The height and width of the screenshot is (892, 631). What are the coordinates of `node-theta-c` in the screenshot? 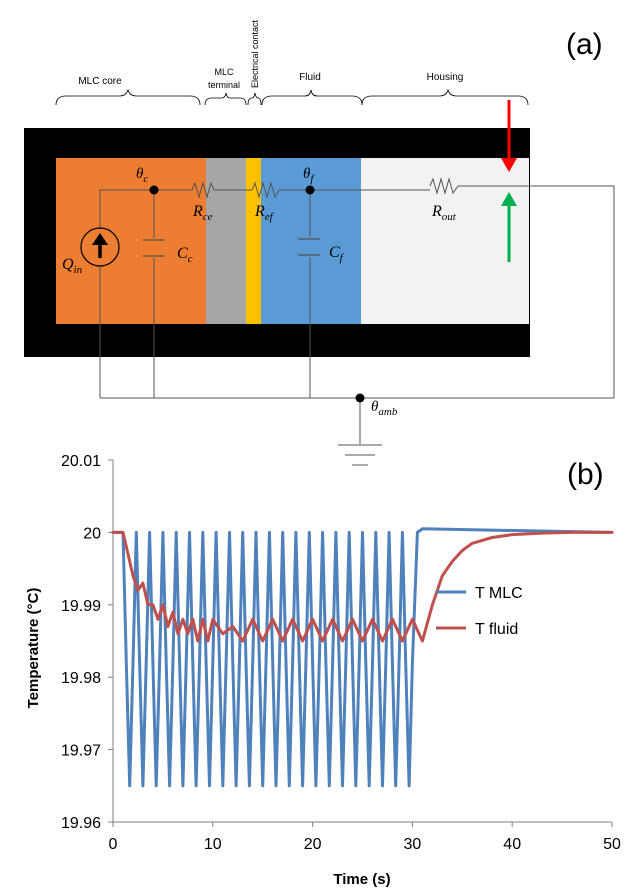 It's located at (154, 190).